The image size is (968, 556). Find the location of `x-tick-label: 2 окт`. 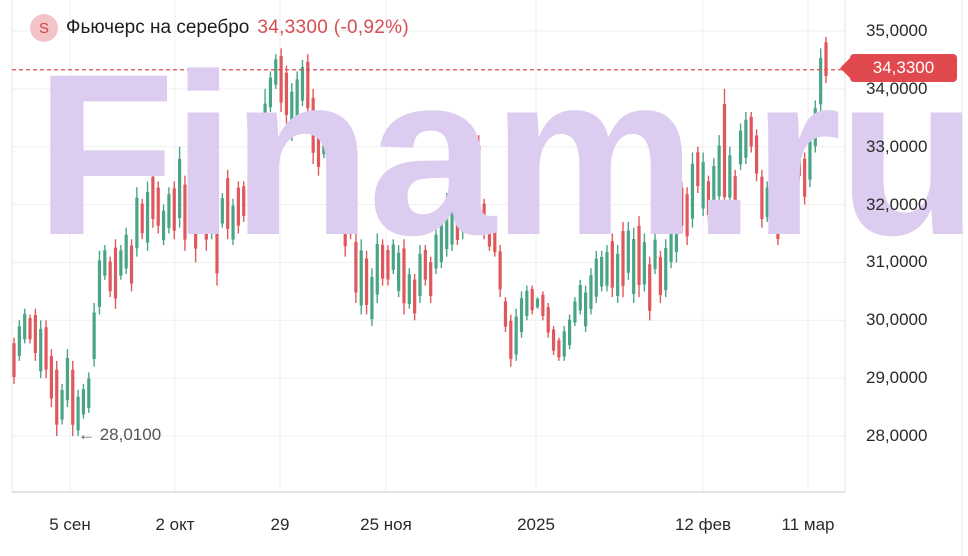

x-tick-label: 2 окт is located at coordinates (175, 524).